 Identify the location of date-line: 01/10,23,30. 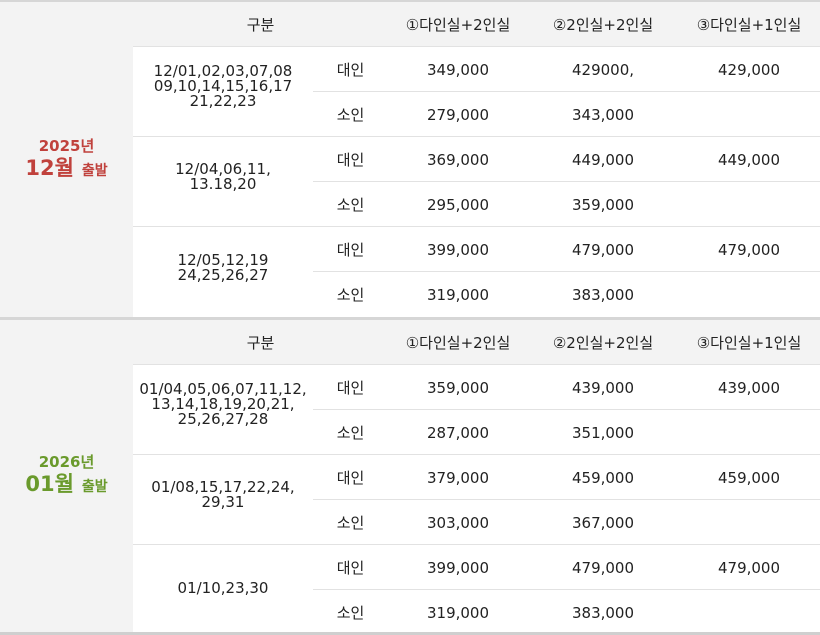
(223, 587).